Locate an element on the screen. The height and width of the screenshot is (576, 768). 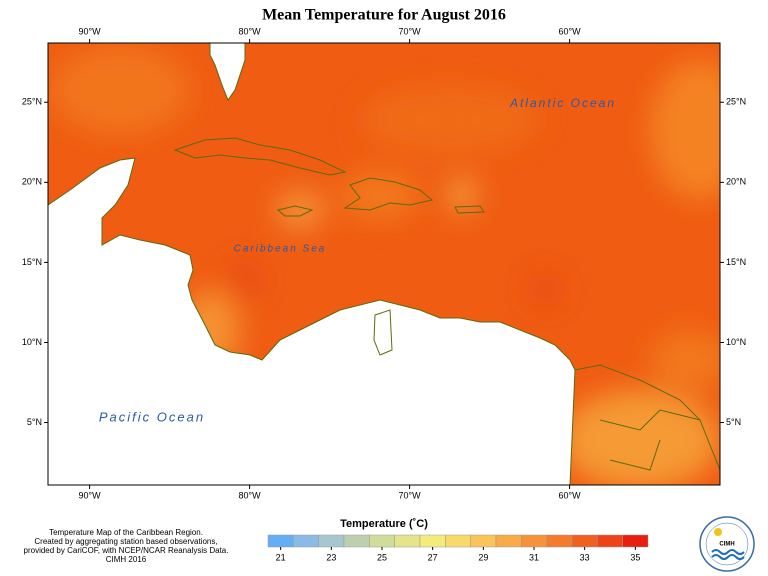
colorbar-tick-label: 25 is located at coordinates (382, 557).